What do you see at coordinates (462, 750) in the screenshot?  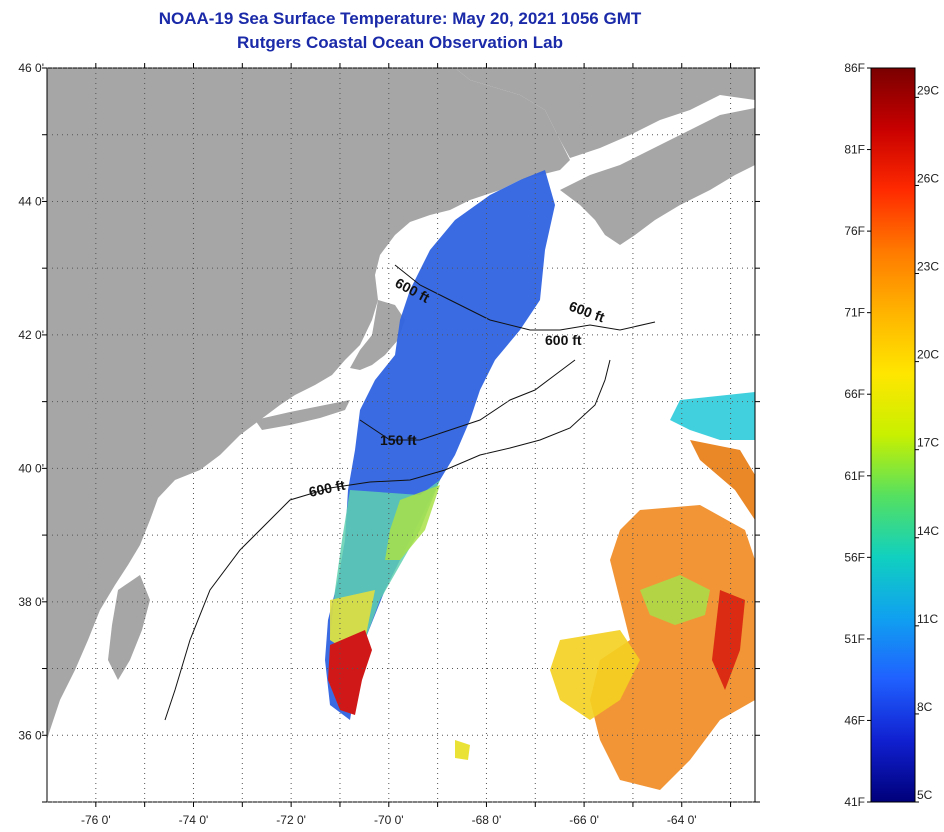 I see `sst-offshore-small-yellow` at bounding box center [462, 750].